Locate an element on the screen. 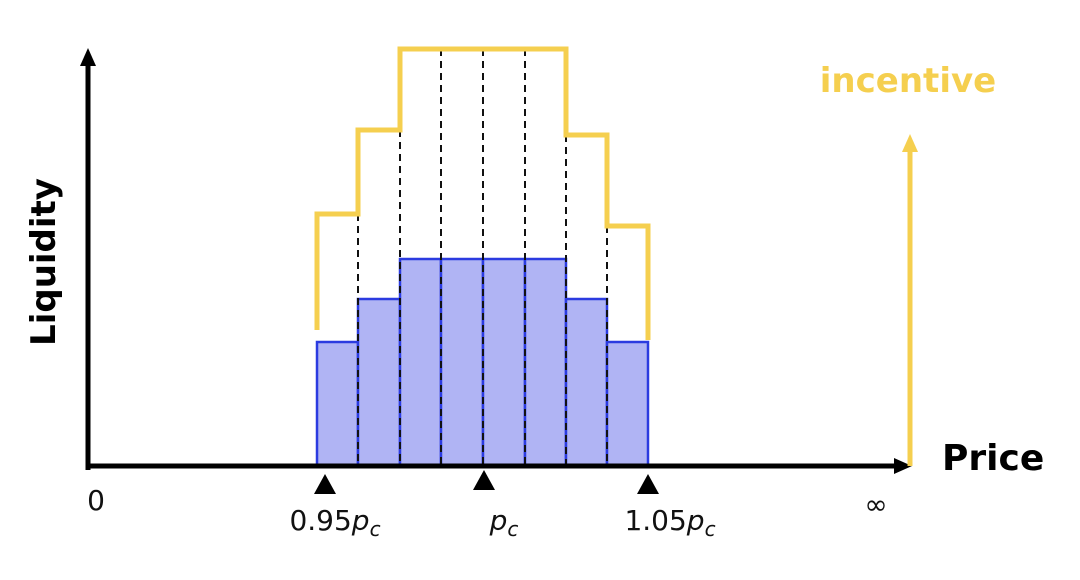  y-axis-arrow is located at coordinates (88, 57).